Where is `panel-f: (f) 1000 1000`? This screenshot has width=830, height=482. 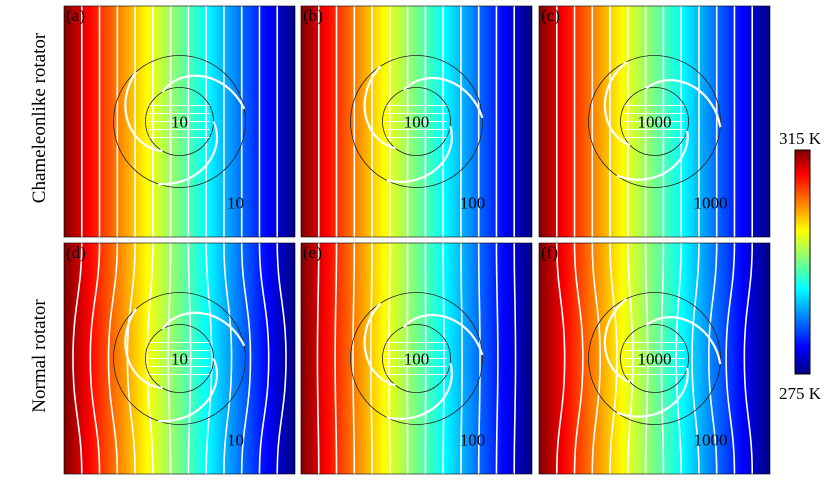
panel-f: (f) 1000 1000 is located at coordinates (654, 358).